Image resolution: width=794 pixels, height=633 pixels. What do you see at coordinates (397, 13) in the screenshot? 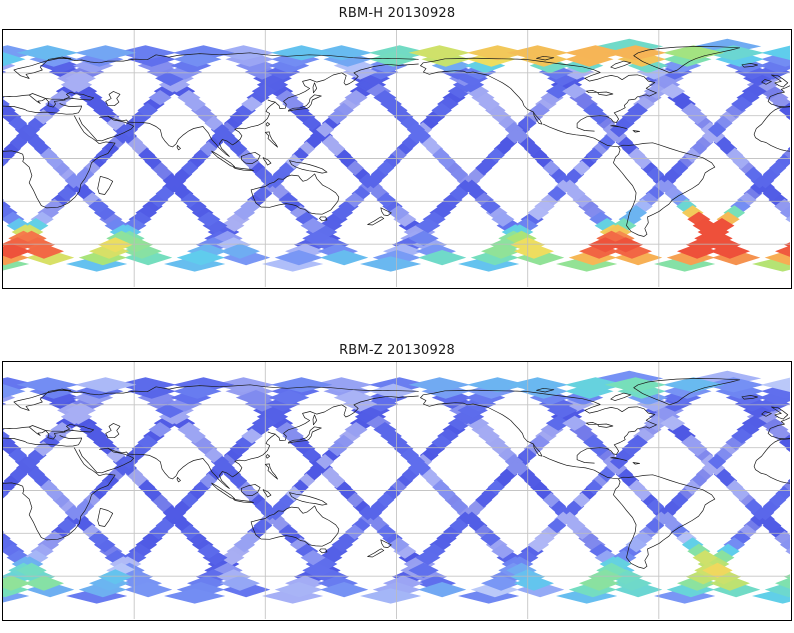
I see `panel-title-rbm-h: RBM-H 20130928` at bounding box center [397, 13].